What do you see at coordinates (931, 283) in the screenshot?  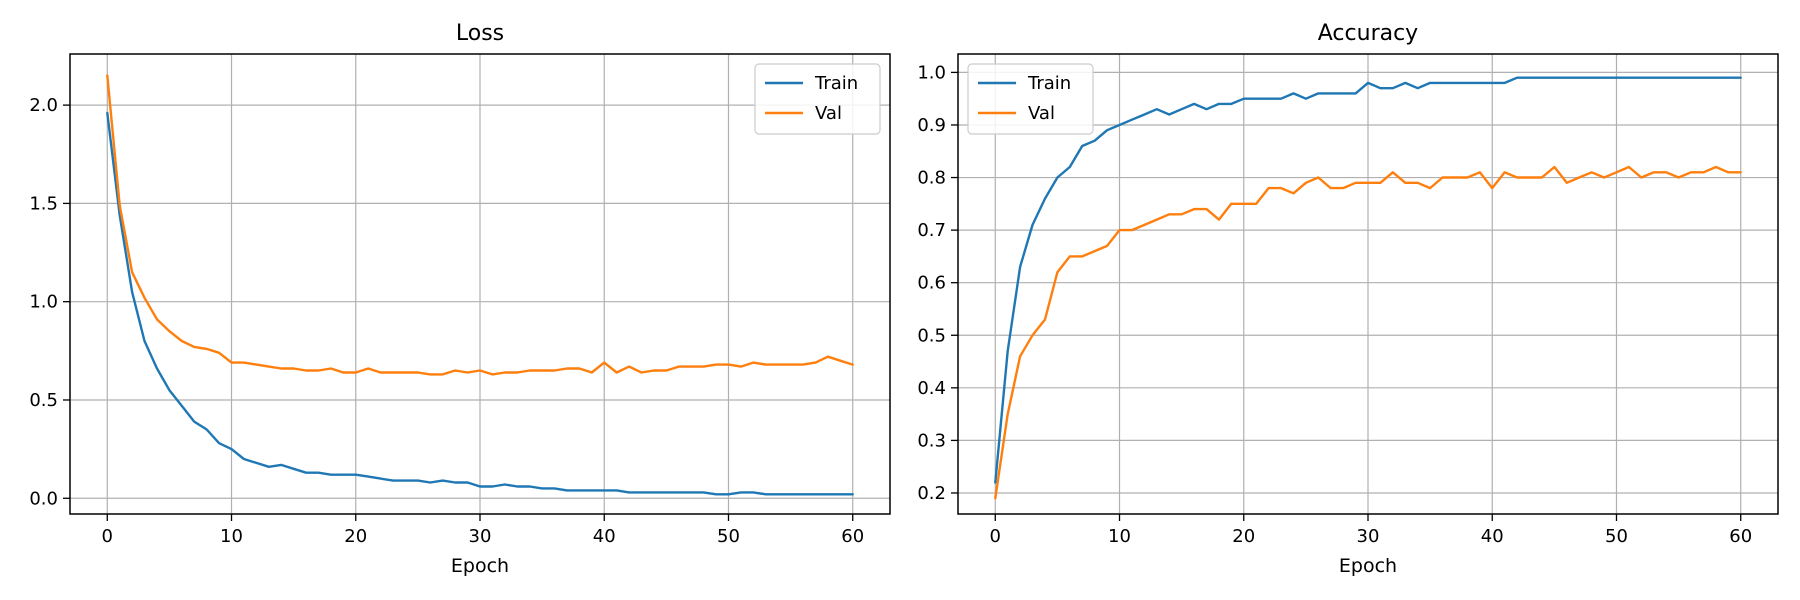 I see `accuracy-chart-y-tick-label: 0.6` at bounding box center [931, 283].